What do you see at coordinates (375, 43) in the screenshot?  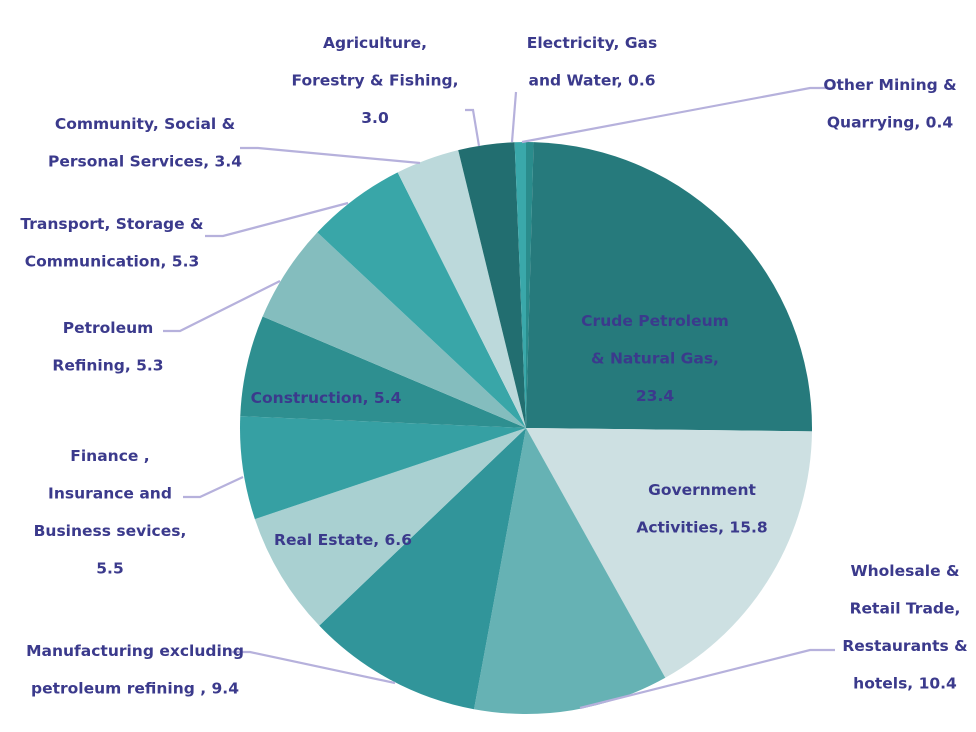 I see `slice-label-line: Agriculture,` at bounding box center [375, 43].